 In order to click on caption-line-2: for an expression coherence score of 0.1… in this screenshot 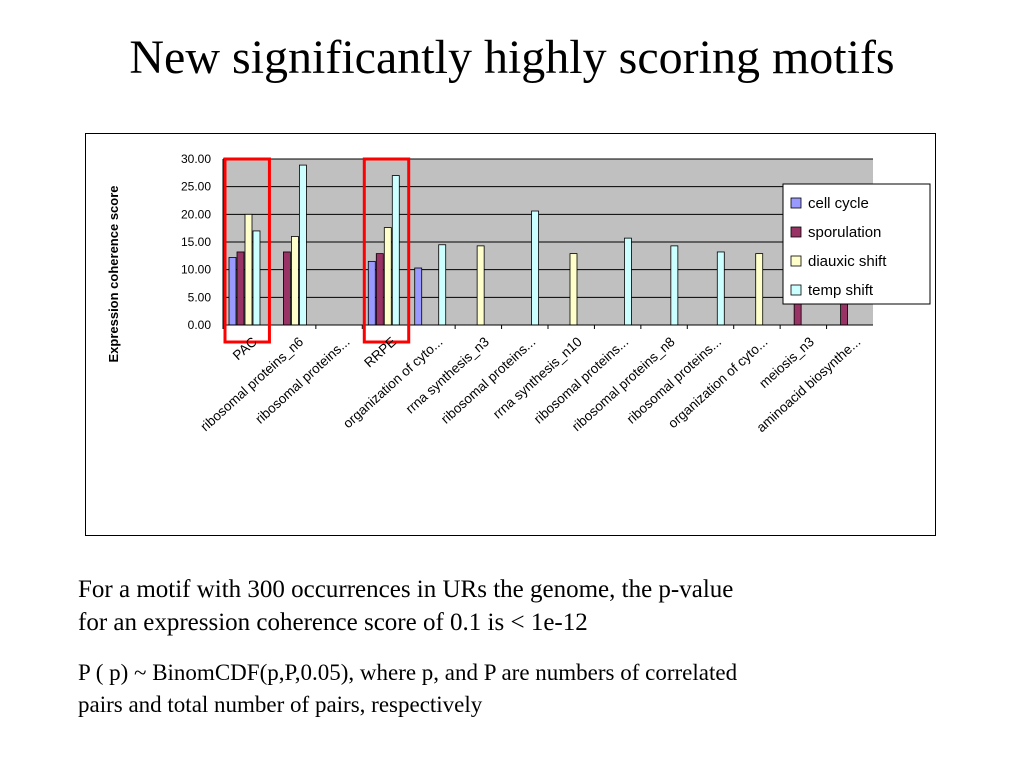, I will do `click(333, 622)`.